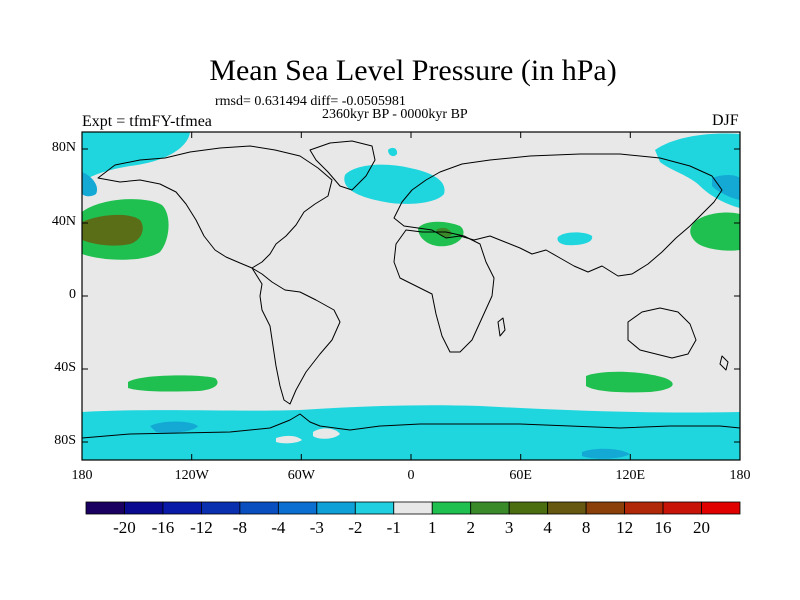 The image size is (800, 600). I want to click on eurasia-coast, so click(558, 215).